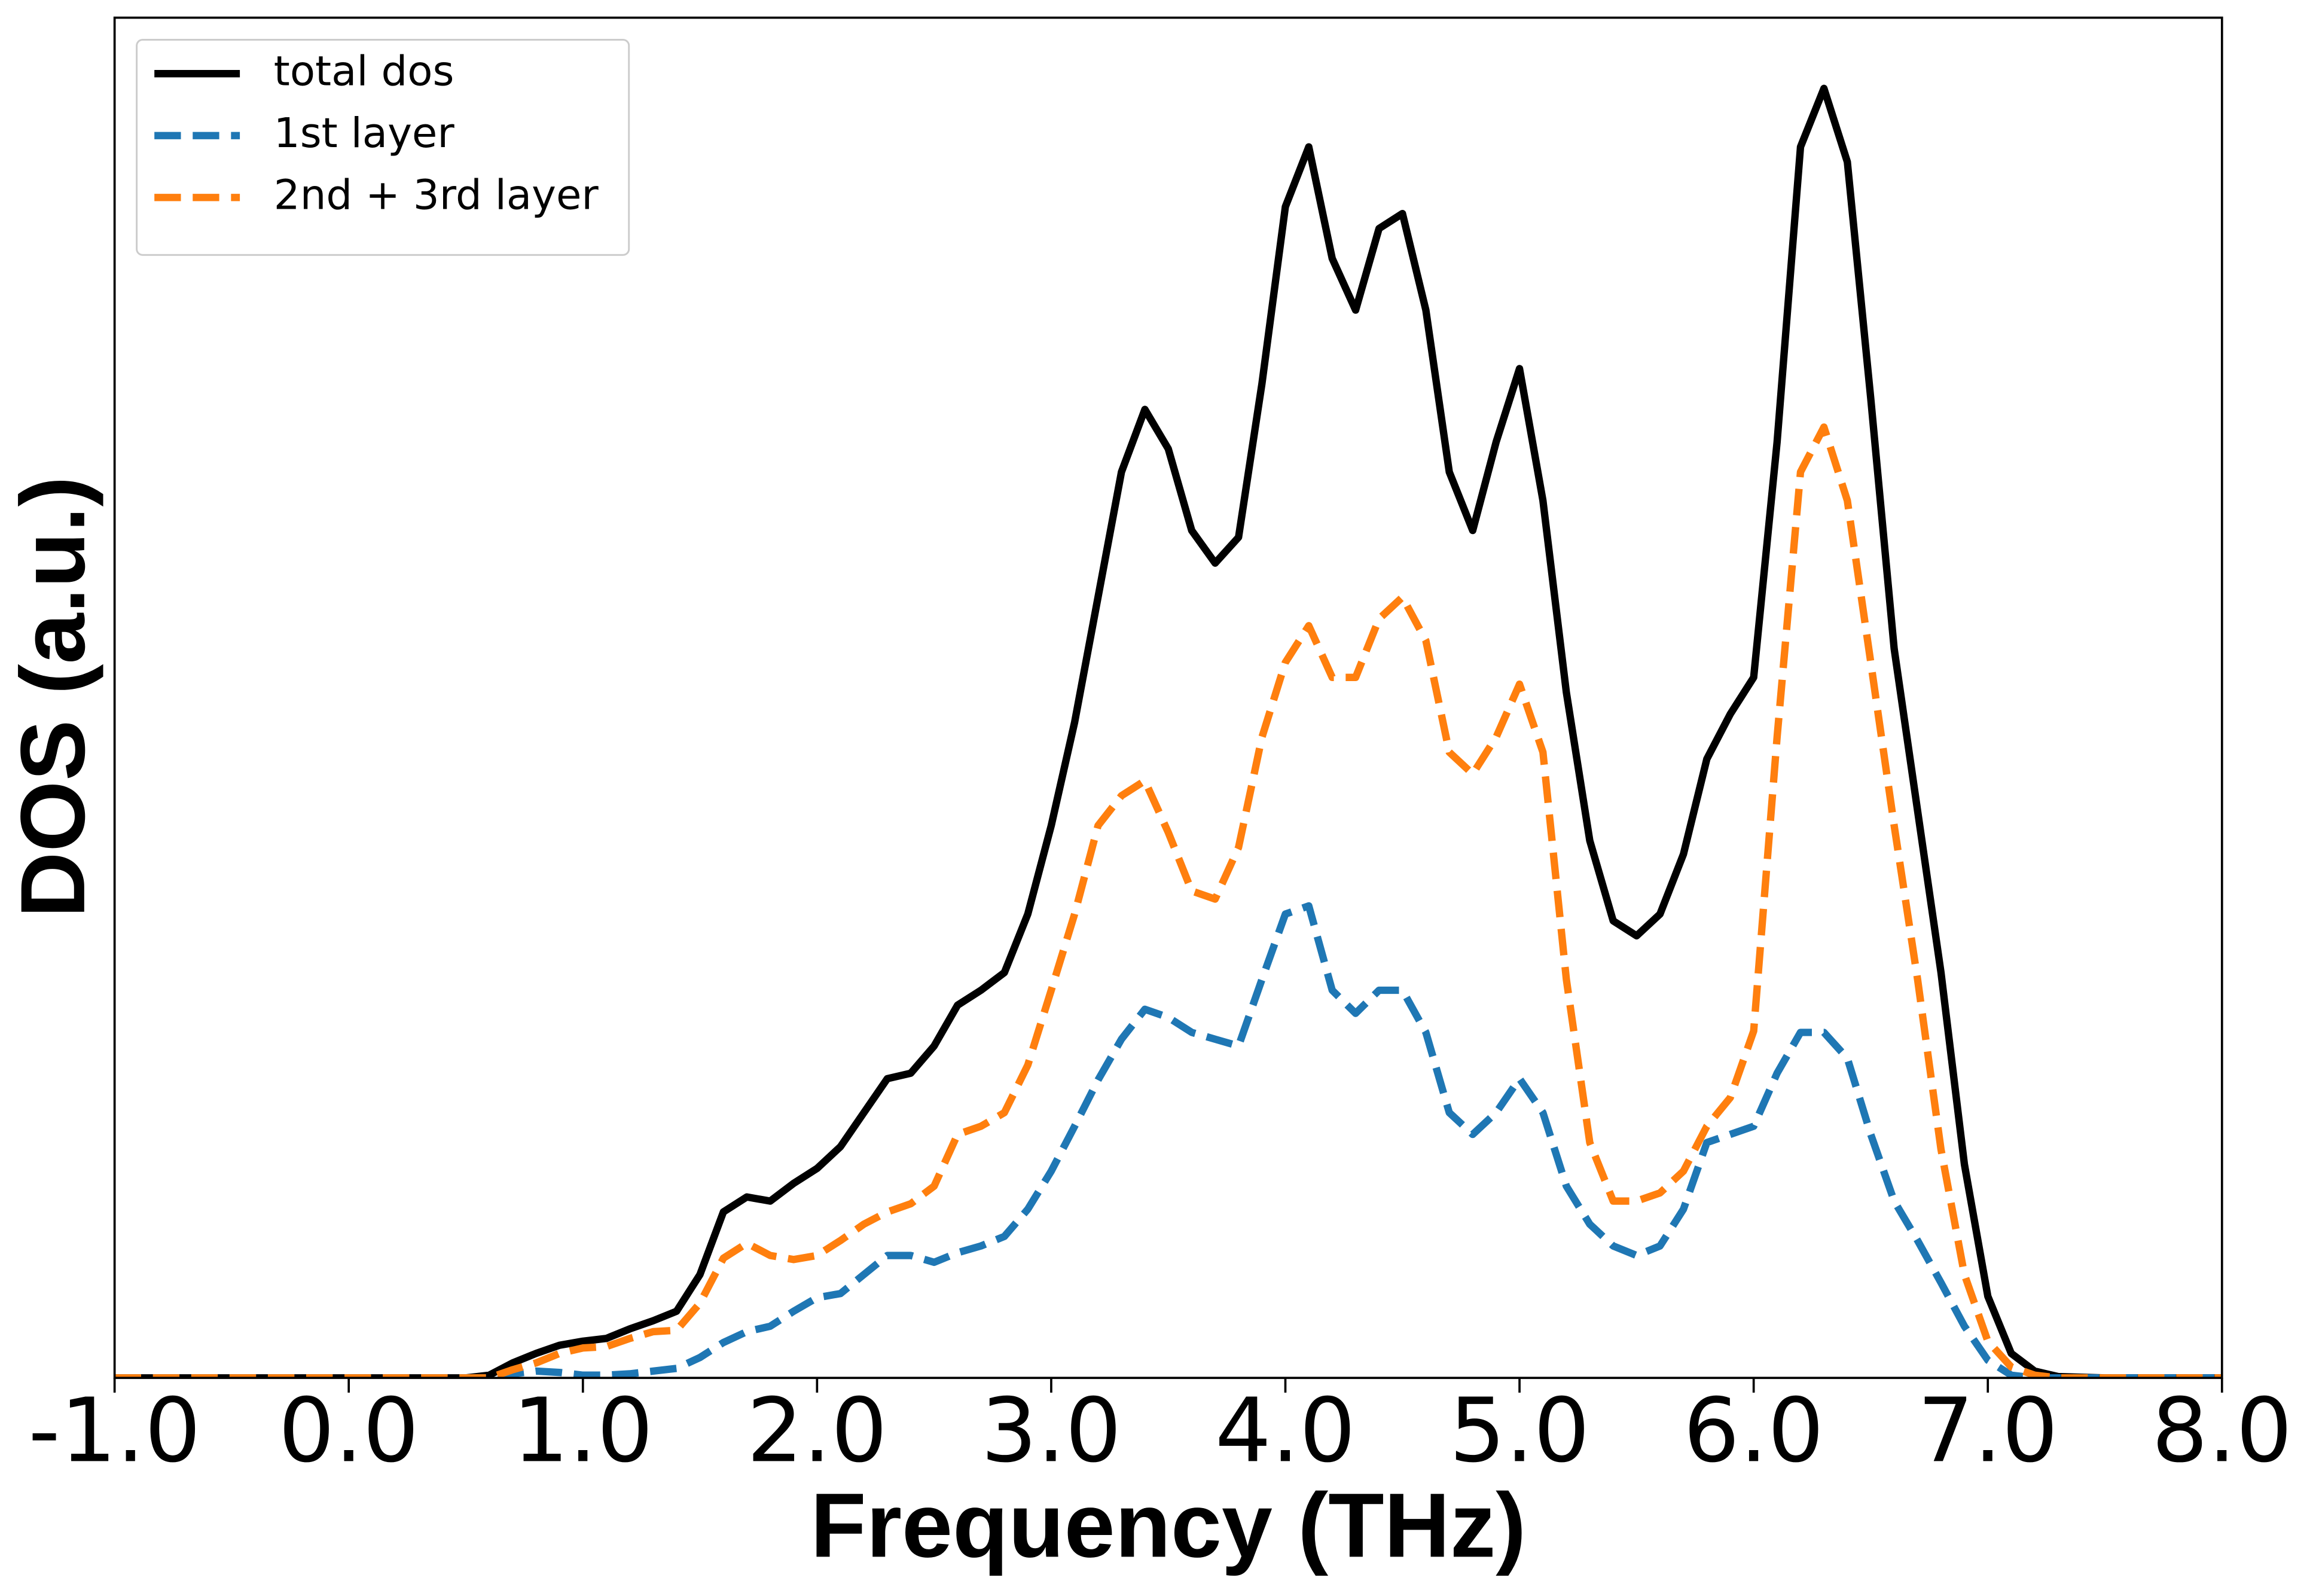 The width and height of the screenshot is (2313, 1596). I want to click on legend-label: 2nd + 3rd layer, so click(437, 195).